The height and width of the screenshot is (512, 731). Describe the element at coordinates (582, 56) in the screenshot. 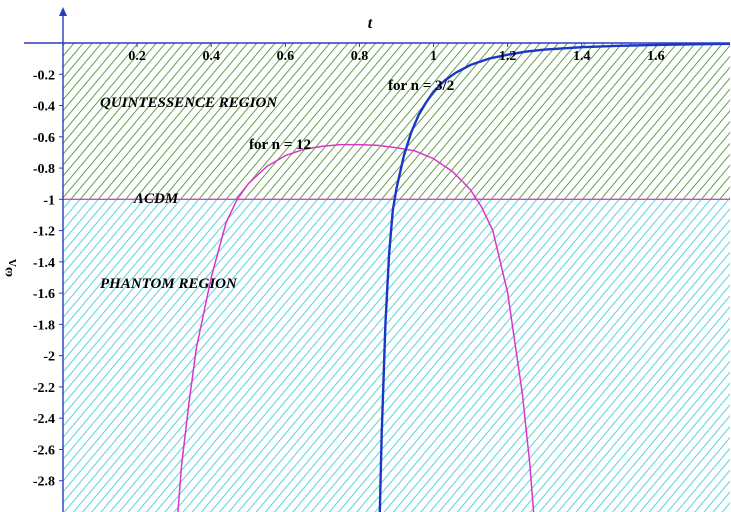

I see `x-tick-label: 1.4` at that location.